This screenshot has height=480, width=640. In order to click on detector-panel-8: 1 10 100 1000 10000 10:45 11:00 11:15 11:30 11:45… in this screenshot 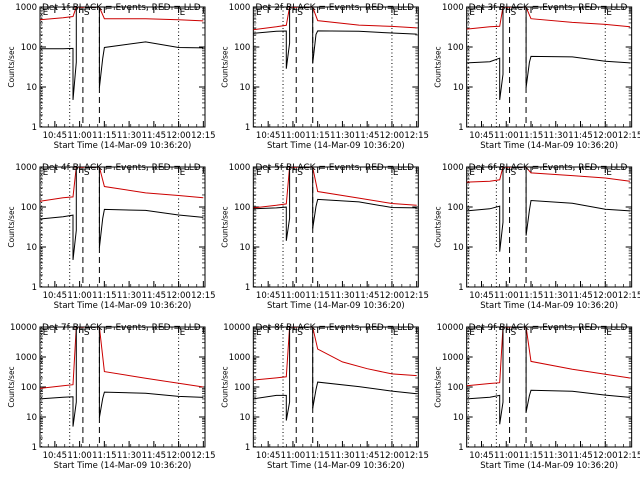, I will do `click(324, 397)`.